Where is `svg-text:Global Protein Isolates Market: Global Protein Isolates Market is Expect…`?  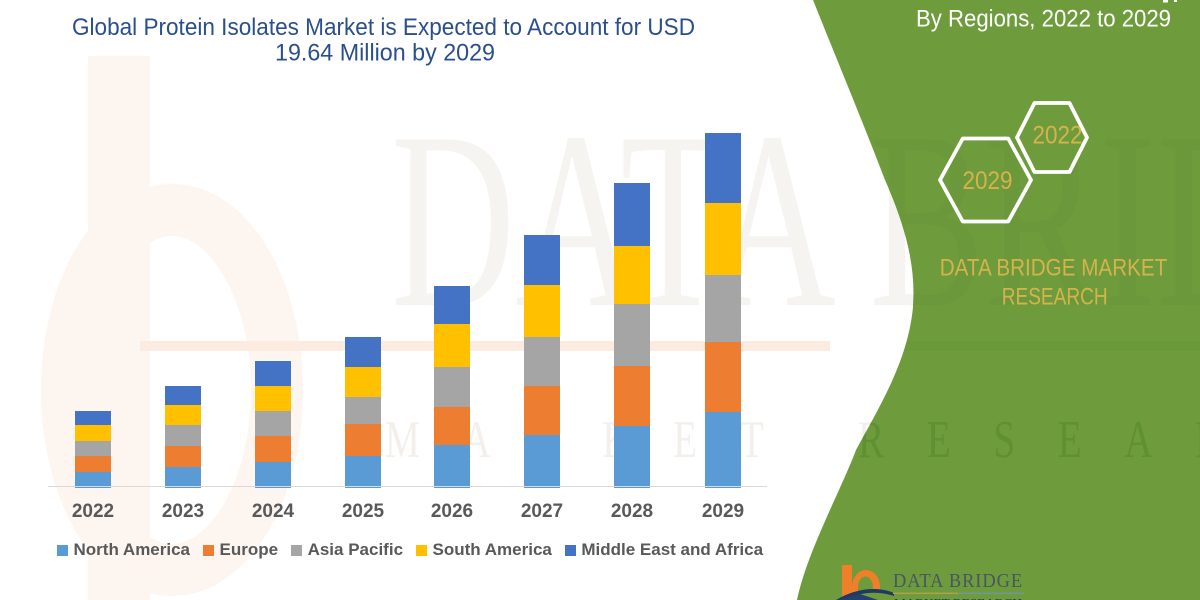
svg-text:Global Protein Isolates Market: Global Protein Isolates Market is Expect… is located at coordinates (383, 27).